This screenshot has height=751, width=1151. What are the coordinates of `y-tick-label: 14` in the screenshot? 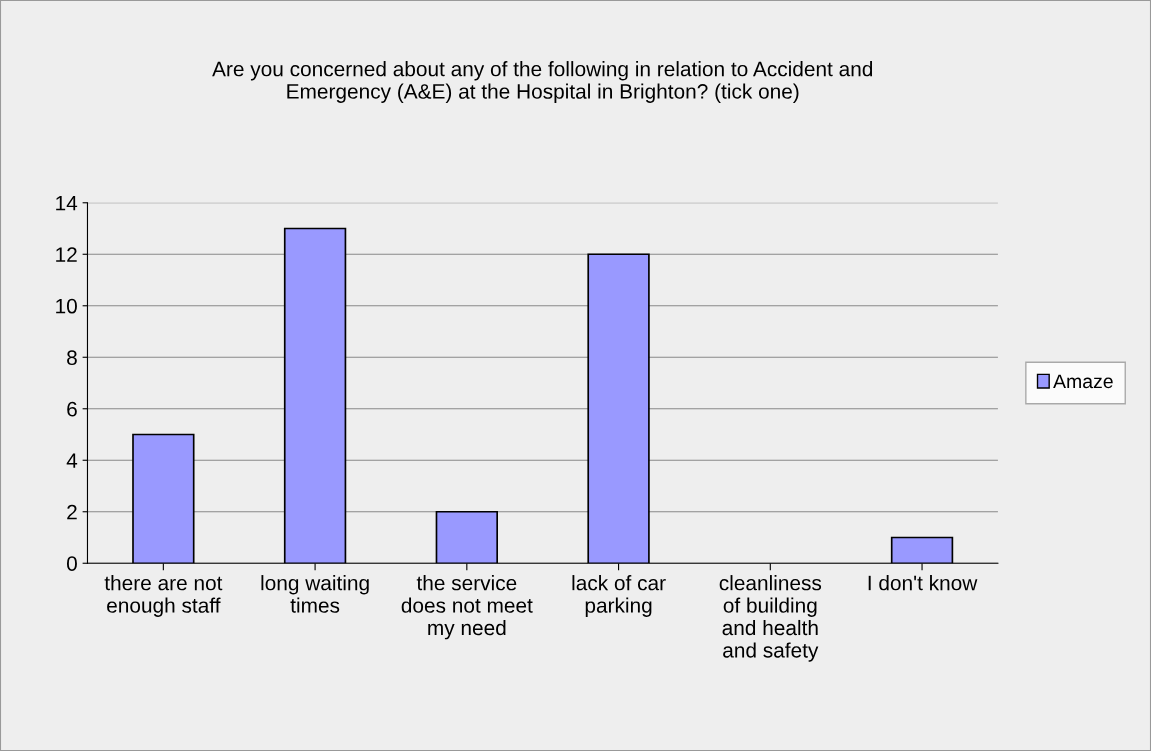 It's located at (67, 203).